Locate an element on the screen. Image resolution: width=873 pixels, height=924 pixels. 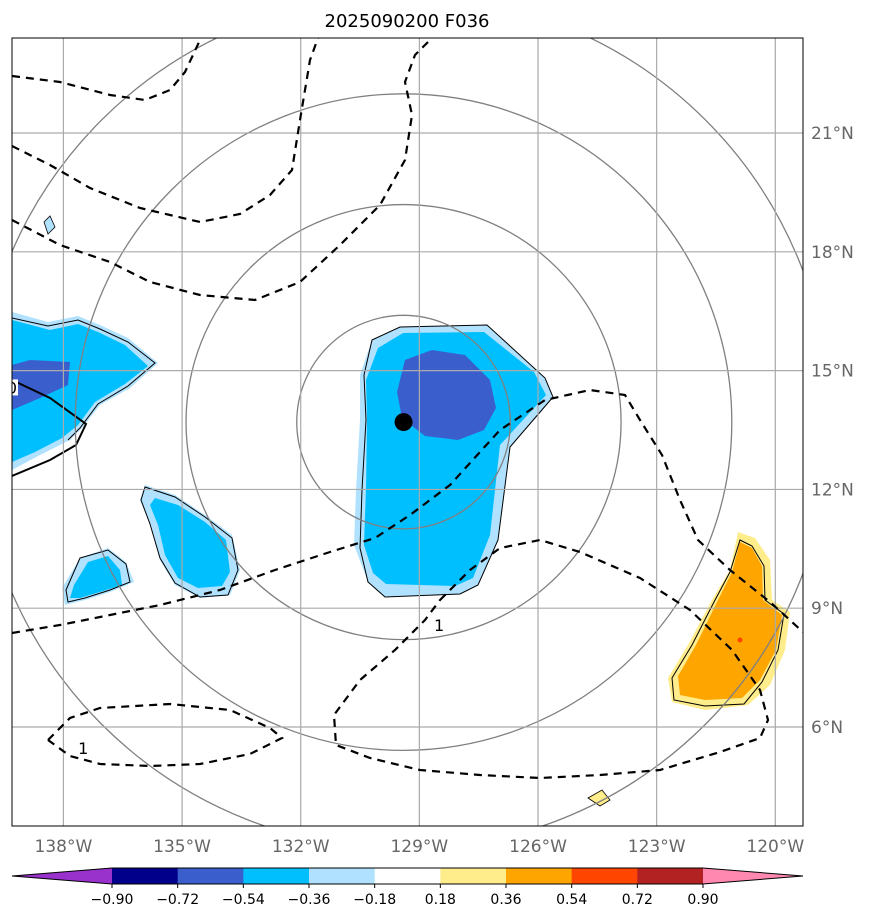
contour-solid-west is located at coordinates (50, 428).